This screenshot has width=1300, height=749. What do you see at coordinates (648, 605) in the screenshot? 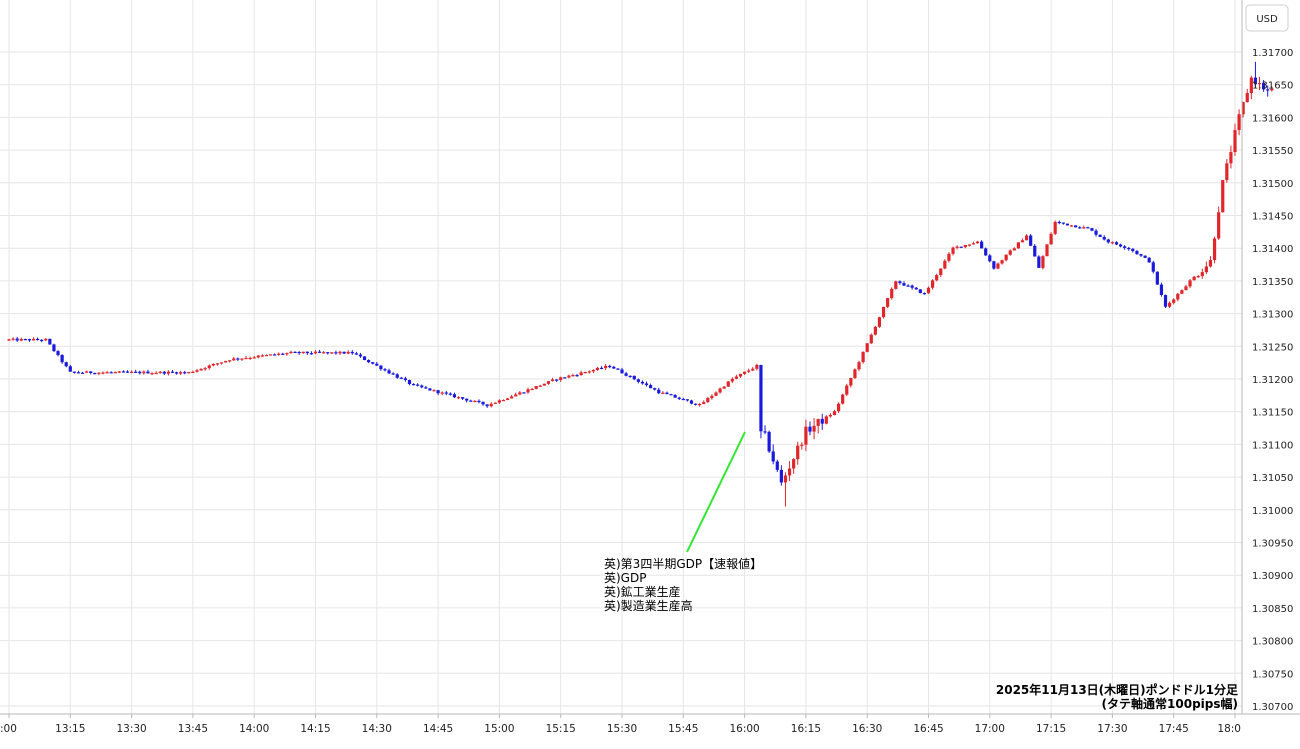
I see `annotation-line-4: 英)製造業生産高` at bounding box center [648, 605].